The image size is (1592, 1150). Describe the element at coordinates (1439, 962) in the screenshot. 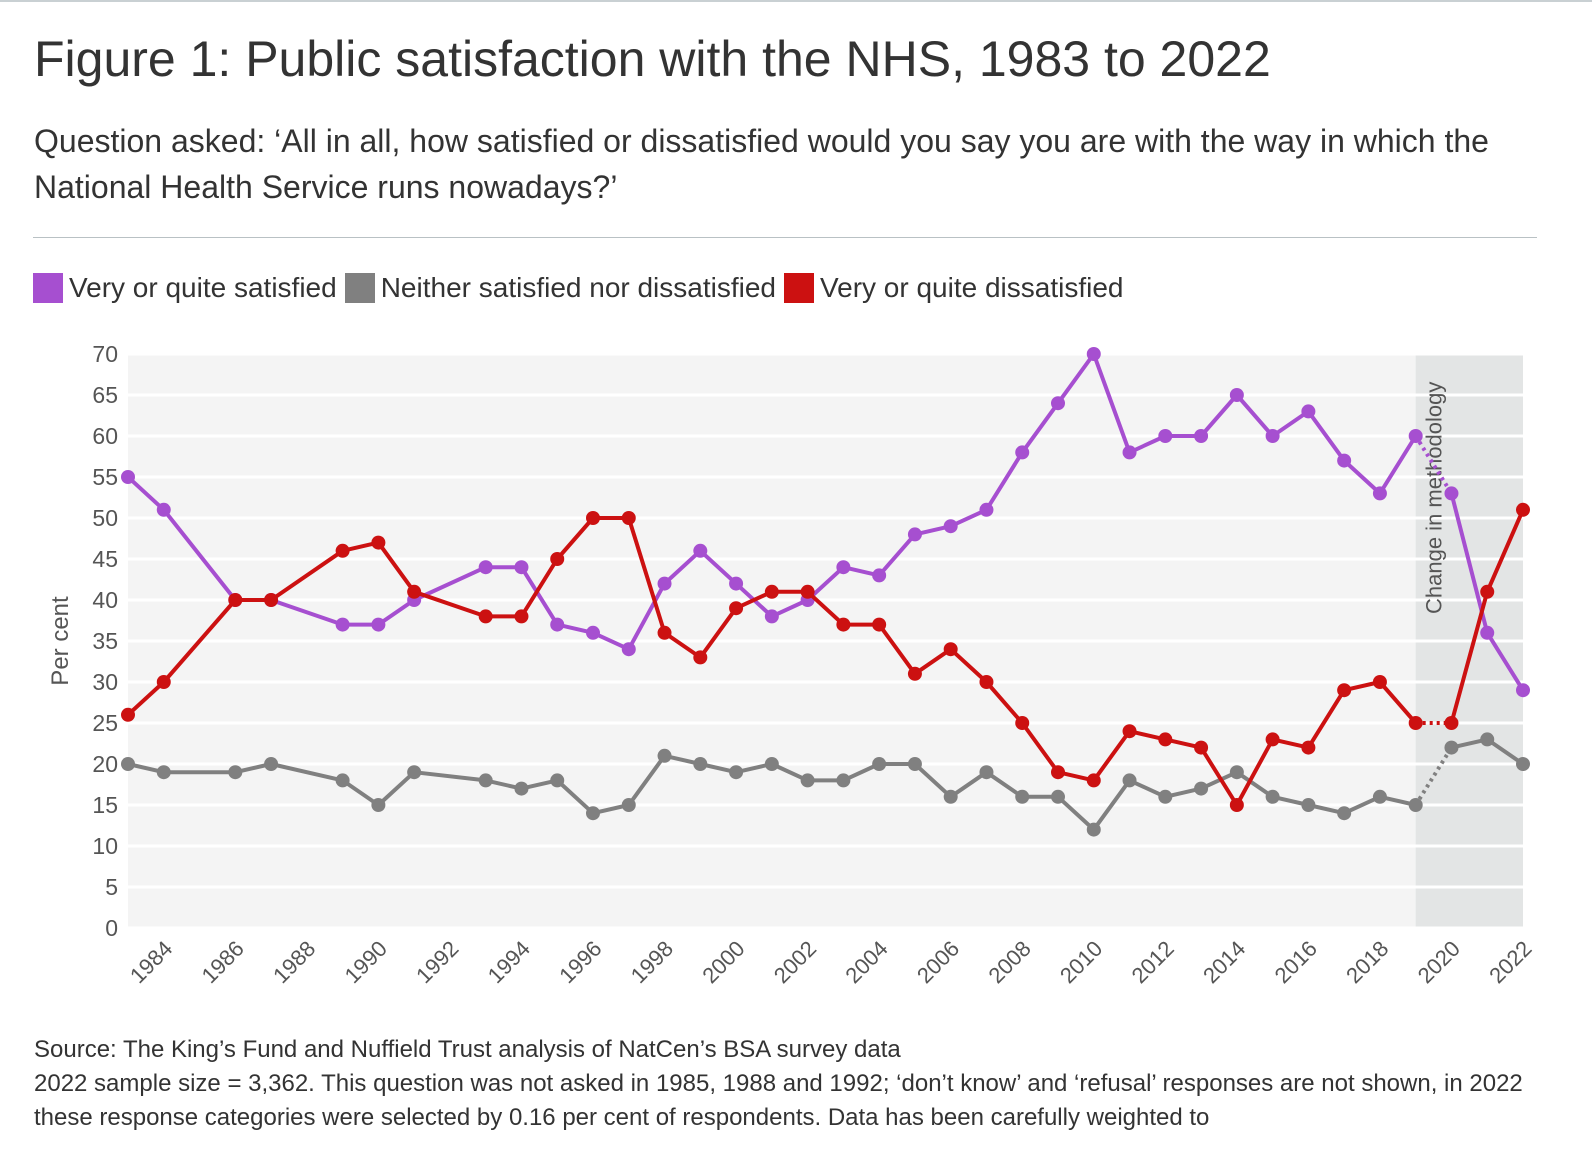

I see `x-tick-label: 2020` at that location.